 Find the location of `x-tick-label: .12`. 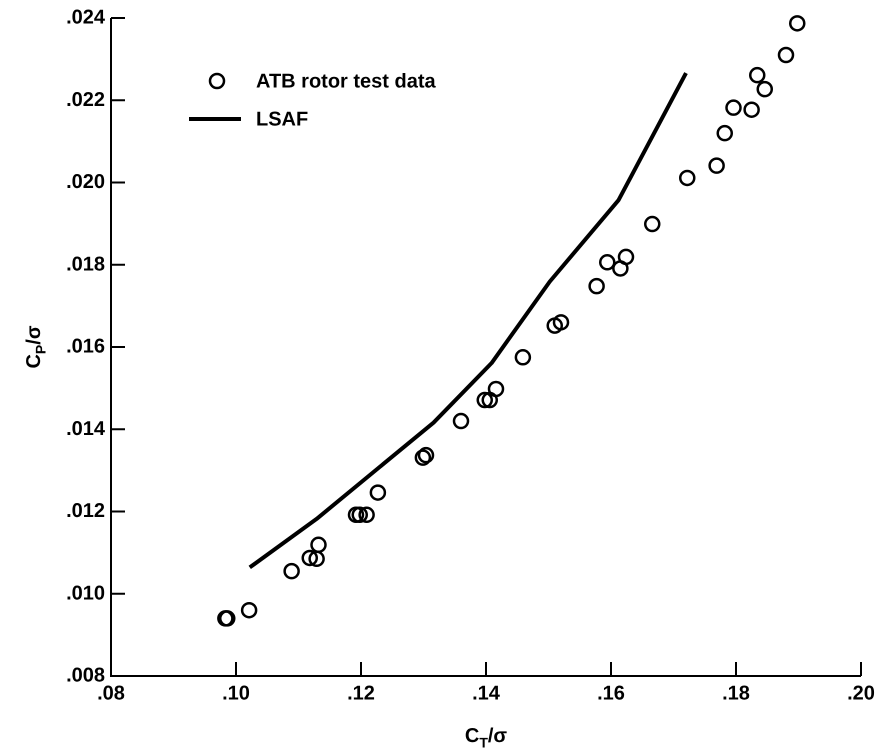

x-tick-label: .12 is located at coordinates (361, 693).